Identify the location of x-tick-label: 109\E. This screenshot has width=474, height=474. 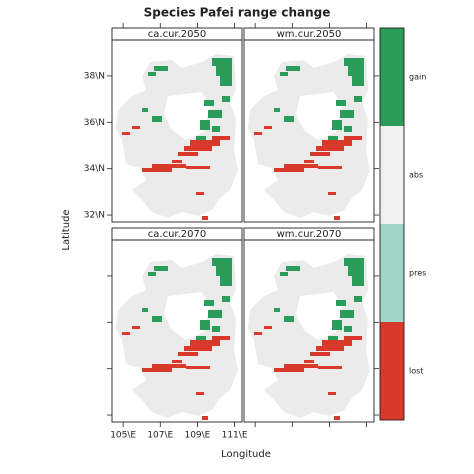
(197, 436).